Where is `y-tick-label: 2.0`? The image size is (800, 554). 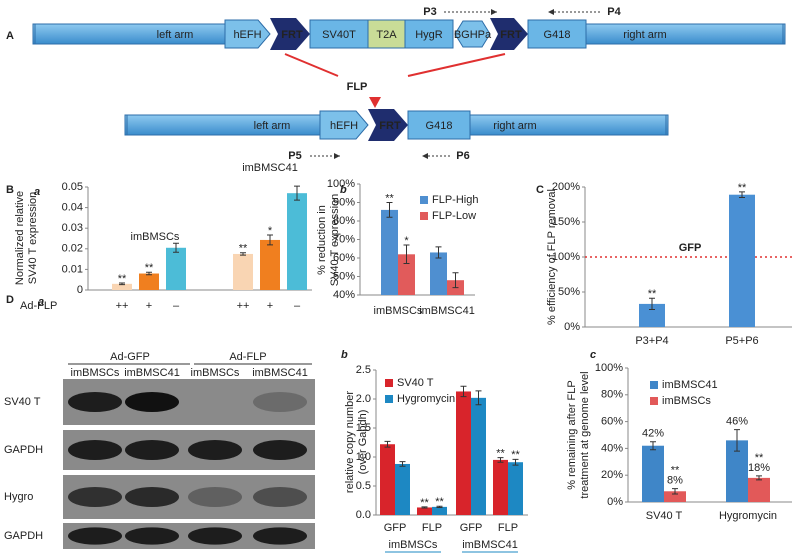
y-tick-label: 2.0 is located at coordinates (363, 399).